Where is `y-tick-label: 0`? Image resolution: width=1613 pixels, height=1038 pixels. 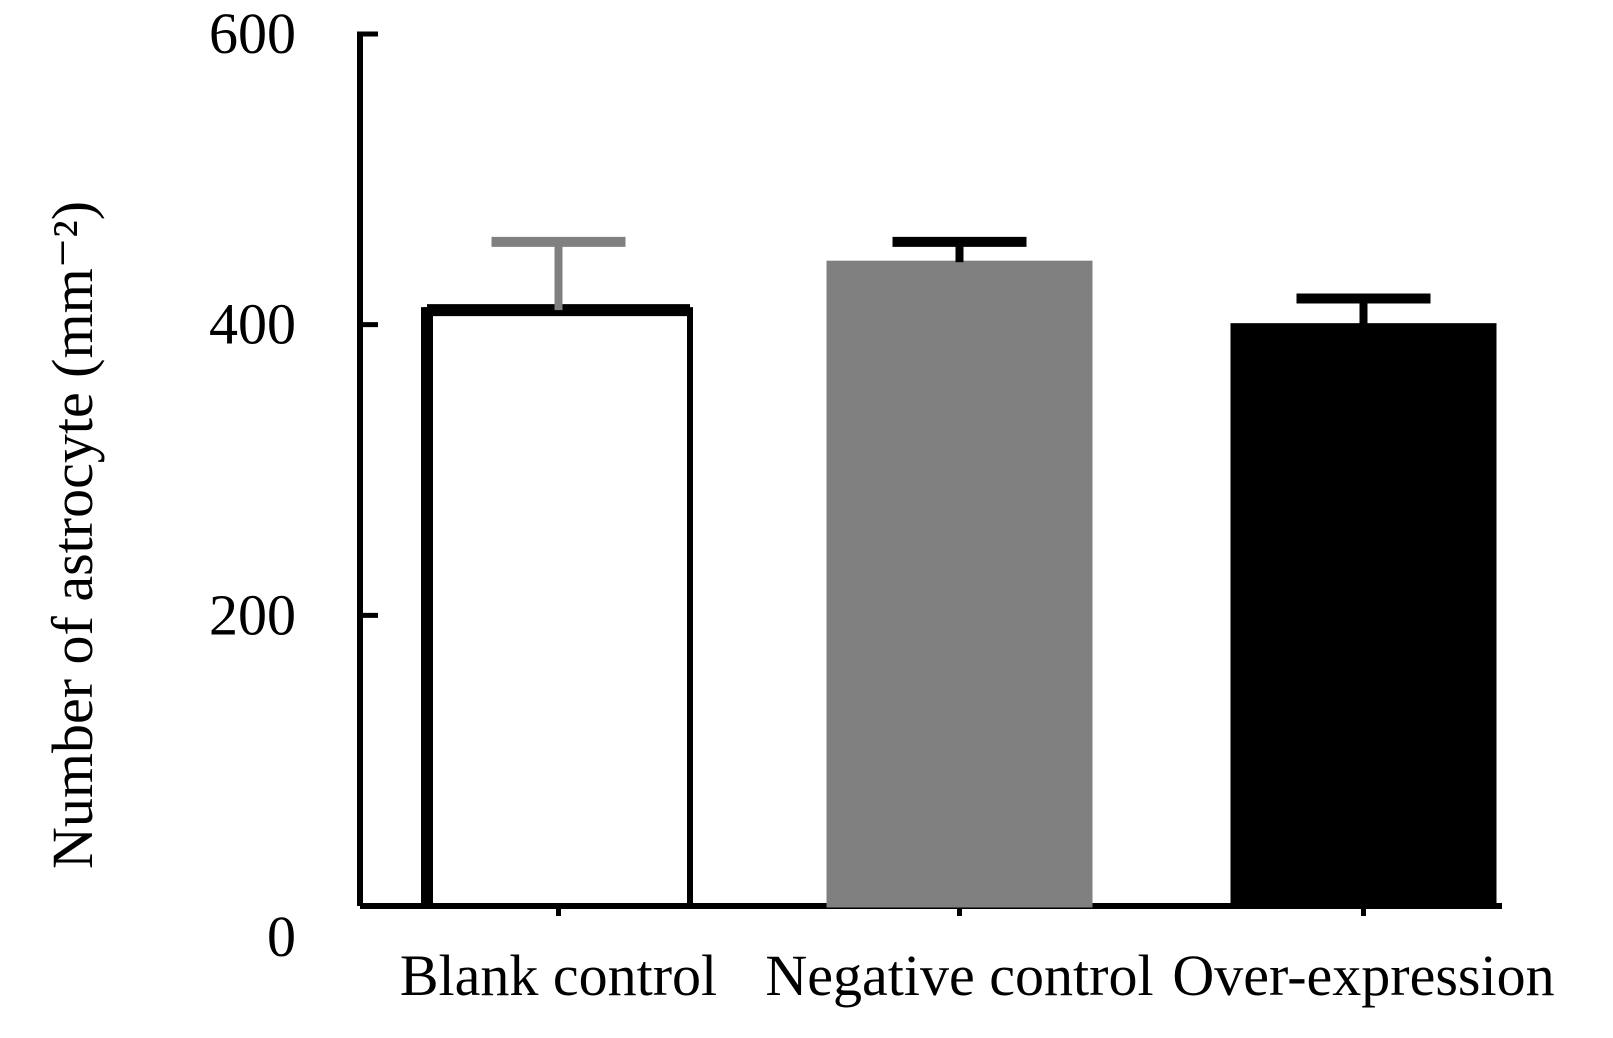 y-tick-label: 0 is located at coordinates (281, 936).